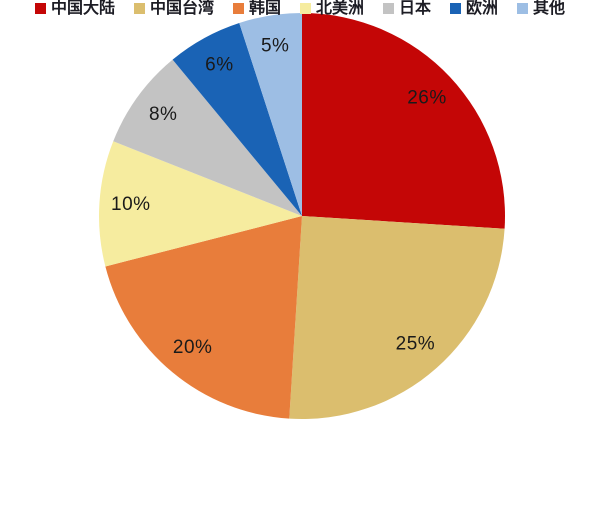  What do you see at coordinates (427, 98) in the screenshot?
I see `slice-data-label: 26%` at bounding box center [427, 98].